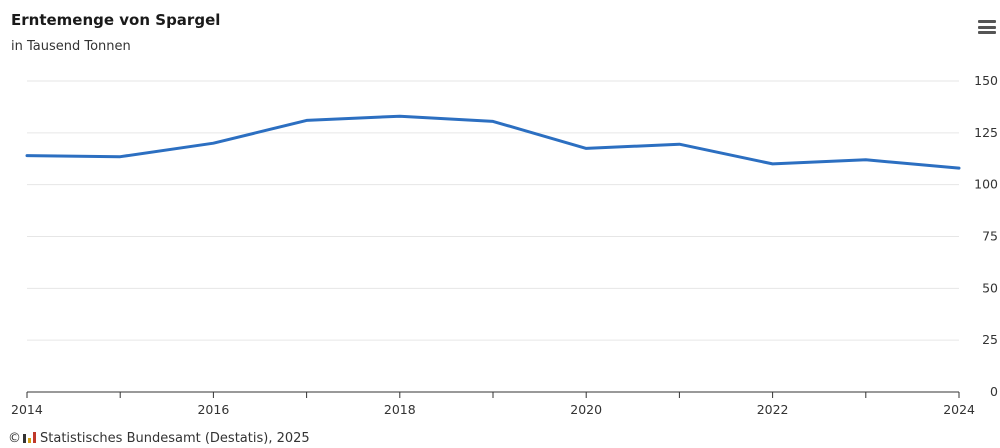 The image size is (1000, 448). What do you see at coordinates (990, 236) in the screenshot?
I see `y-tick-label: 75` at bounding box center [990, 236].